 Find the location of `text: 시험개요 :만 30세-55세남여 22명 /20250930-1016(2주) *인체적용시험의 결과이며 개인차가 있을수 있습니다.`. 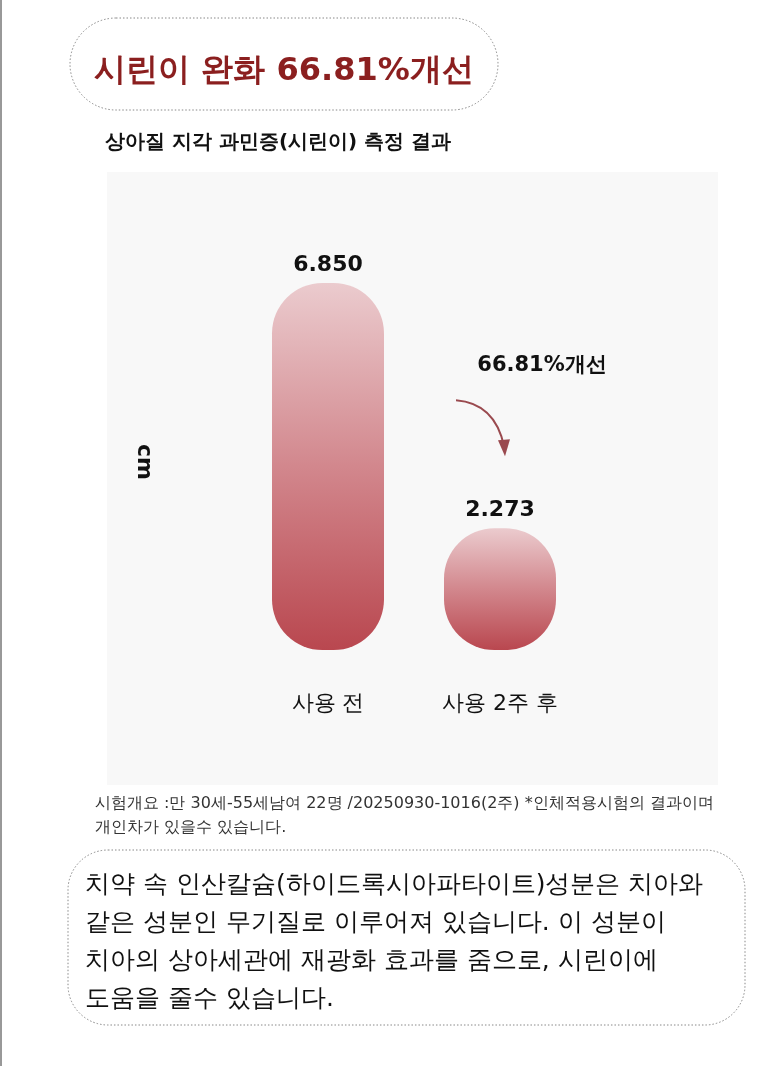

text: 시험개요 :만 30세-55세남여 22명 /20250930-1016(2주) *인체적용시험의 결과이며 개인차가 있을수 있습니다. is located at coordinates (404, 814).